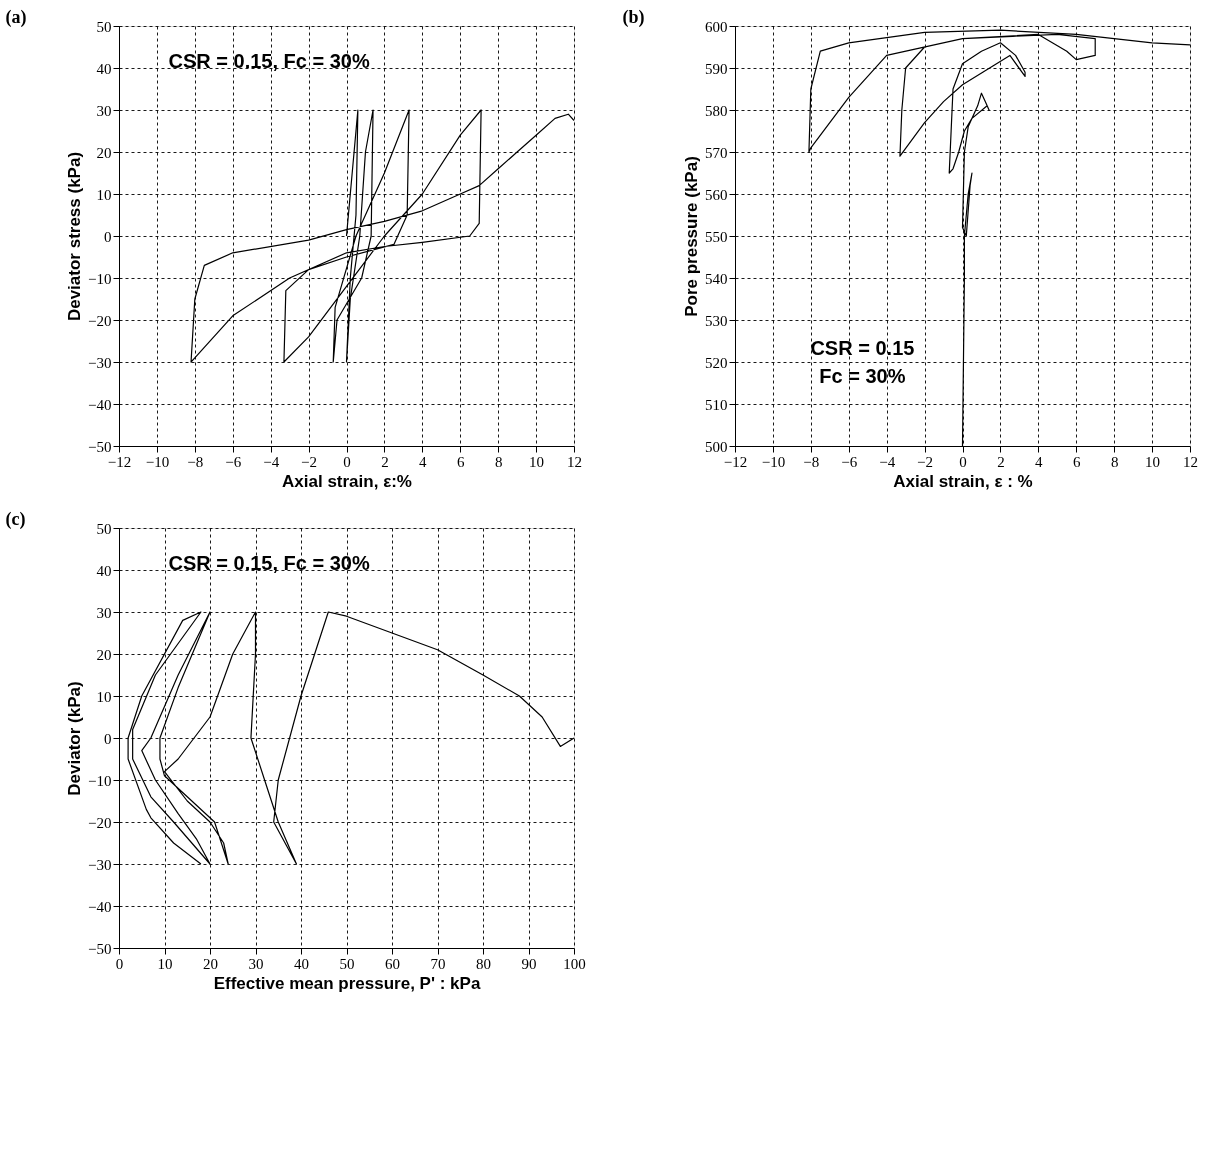 This screenshot has height=1170, width=1213. What do you see at coordinates (716, 26) in the screenshot?
I see `y-tick-label: 600` at bounding box center [716, 26].